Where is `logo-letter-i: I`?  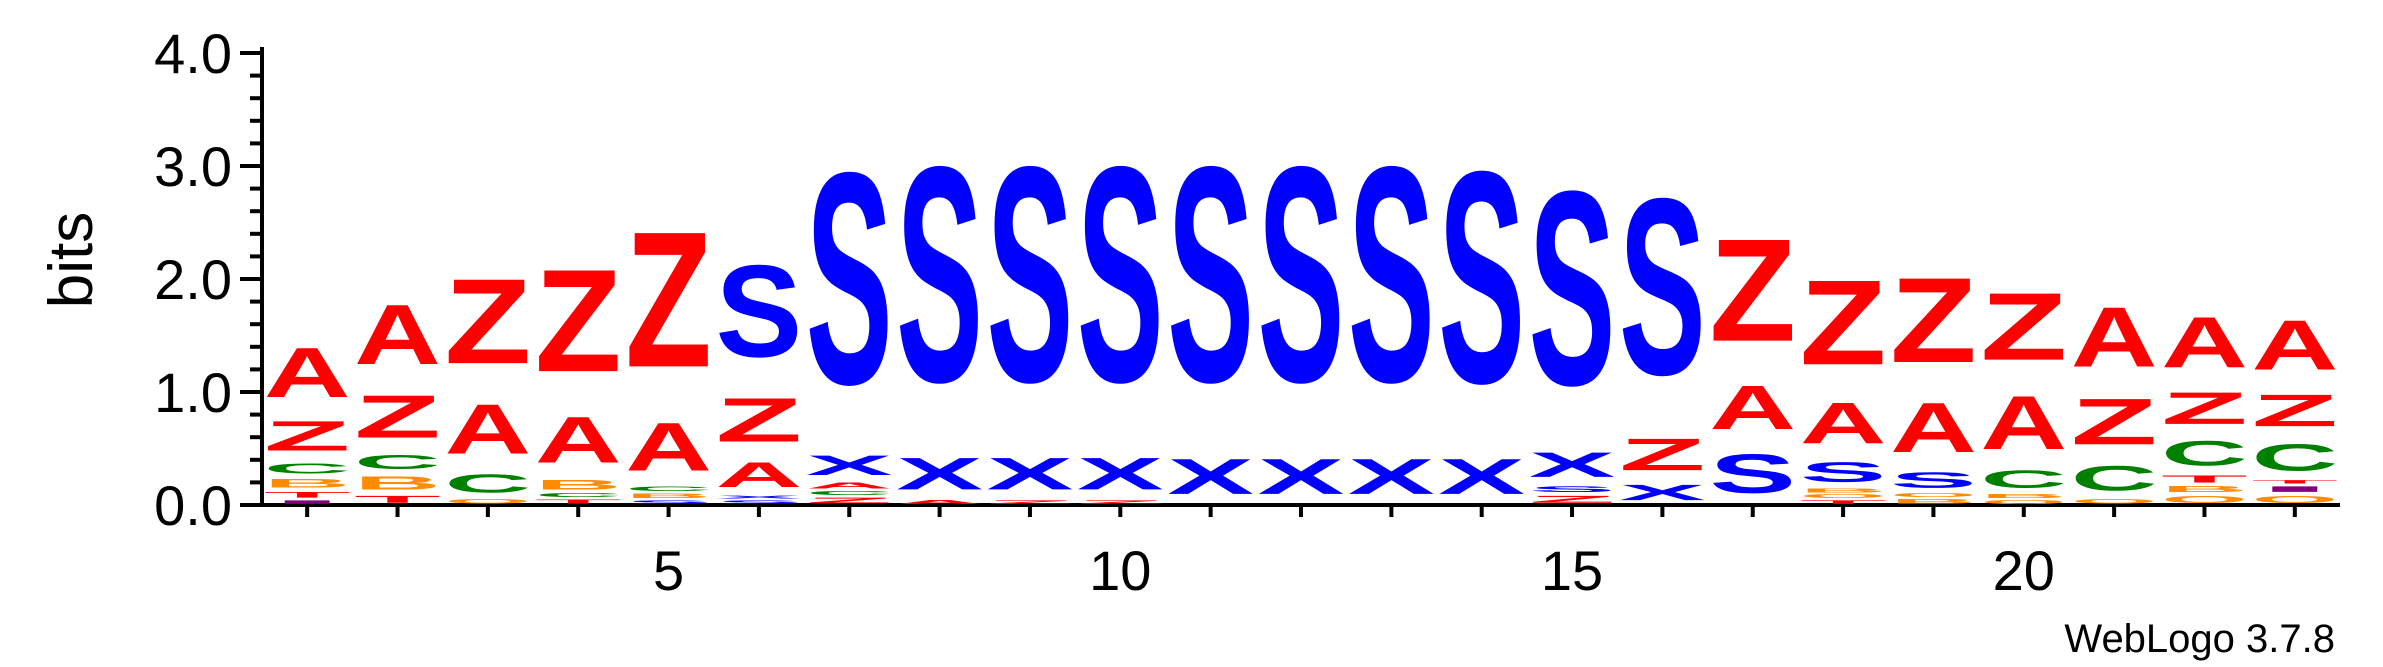 logo-letter-i: I is located at coordinates (307, 502).